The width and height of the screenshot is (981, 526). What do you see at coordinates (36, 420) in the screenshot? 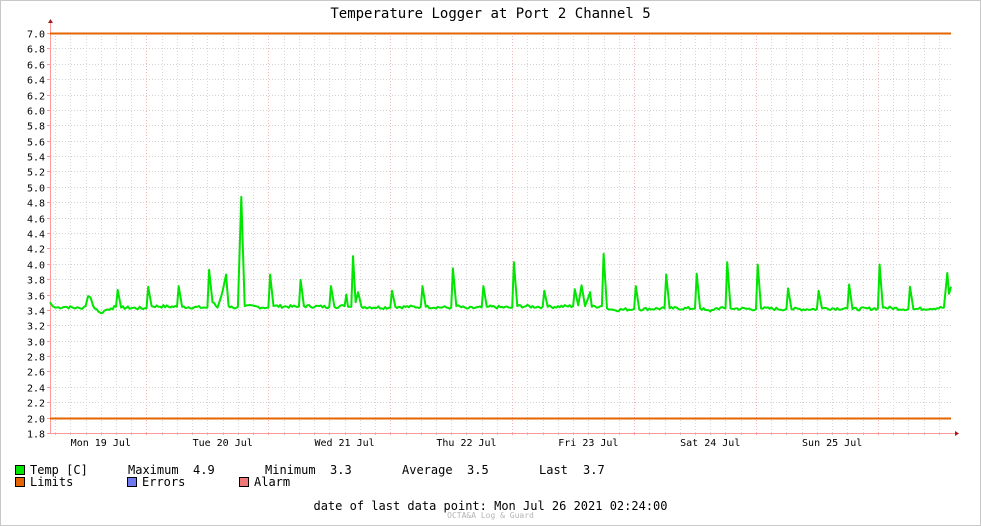
I see `y-tick-label: 2.0` at bounding box center [36, 420].